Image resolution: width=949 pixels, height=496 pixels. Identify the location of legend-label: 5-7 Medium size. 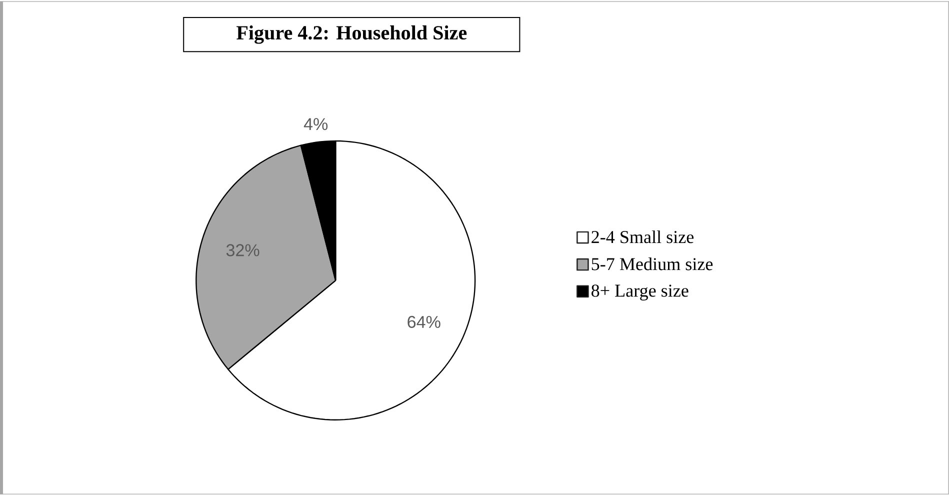
(652, 264).